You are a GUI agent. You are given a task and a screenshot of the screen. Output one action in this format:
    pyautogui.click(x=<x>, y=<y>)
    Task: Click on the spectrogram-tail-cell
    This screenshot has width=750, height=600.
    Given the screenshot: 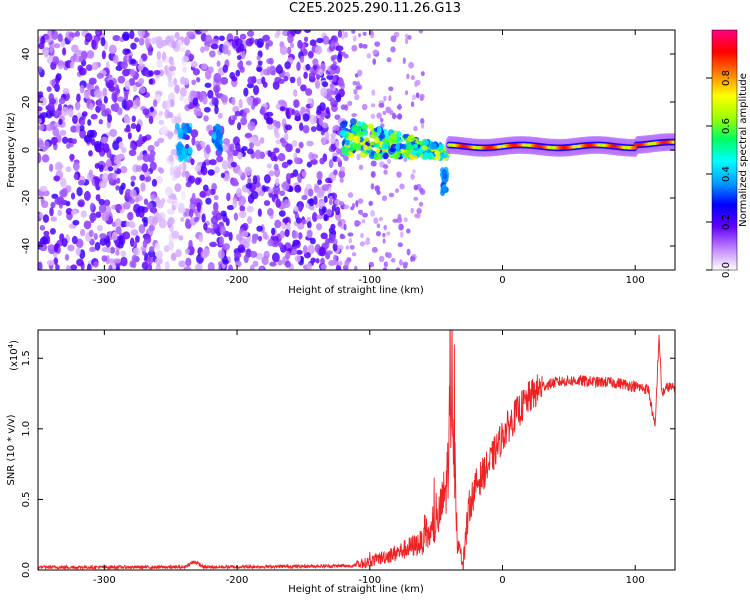 What is the action you would take?
    pyautogui.click(x=444, y=172)
    